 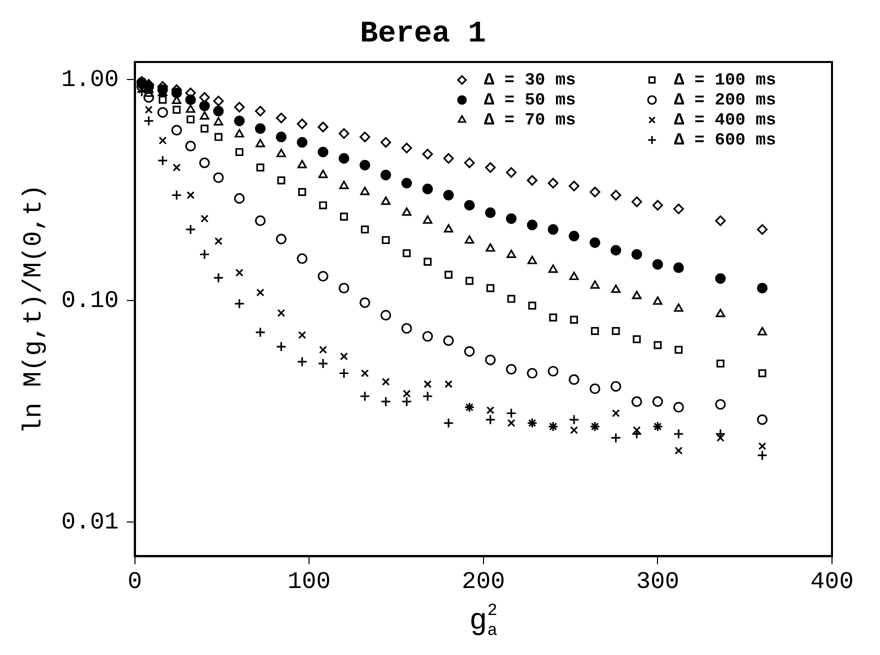 I want to click on y-tick-label: 1.00, so click(x=90, y=80).